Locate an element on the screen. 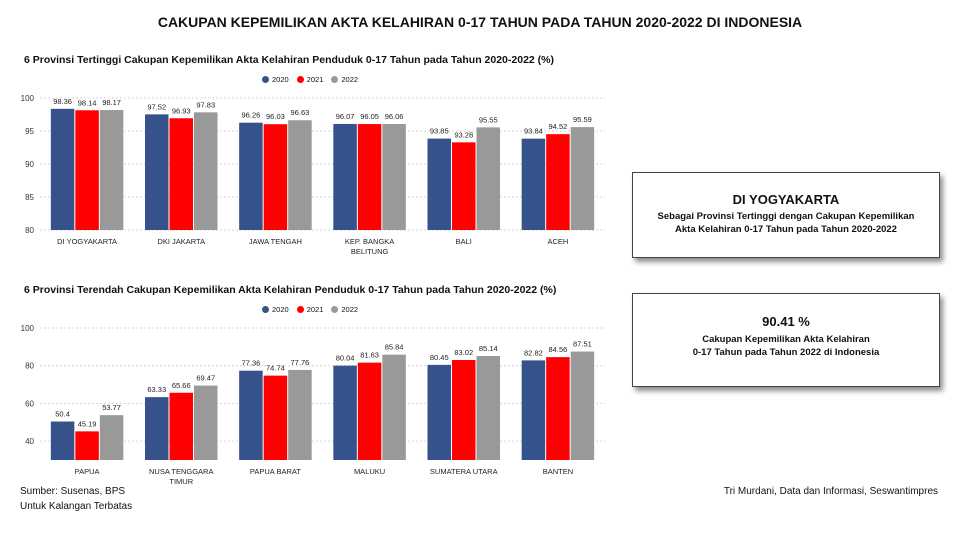 The image size is (960, 538). data-label: 45.19 is located at coordinates (87, 423).